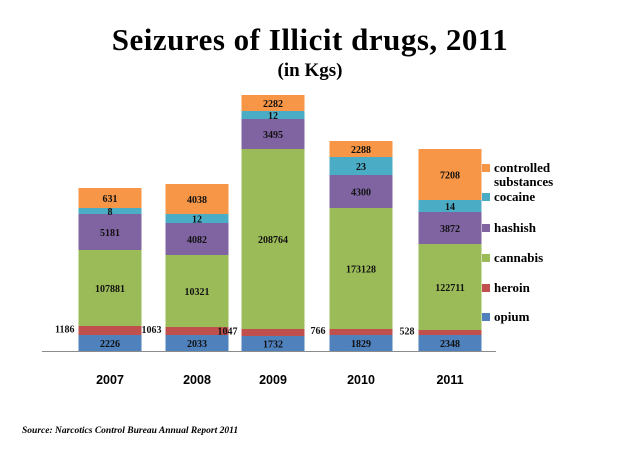 Image resolution: width=620 pixels, height=460 pixels. I want to click on data-label-cocaine-2011: 14, so click(450, 207).